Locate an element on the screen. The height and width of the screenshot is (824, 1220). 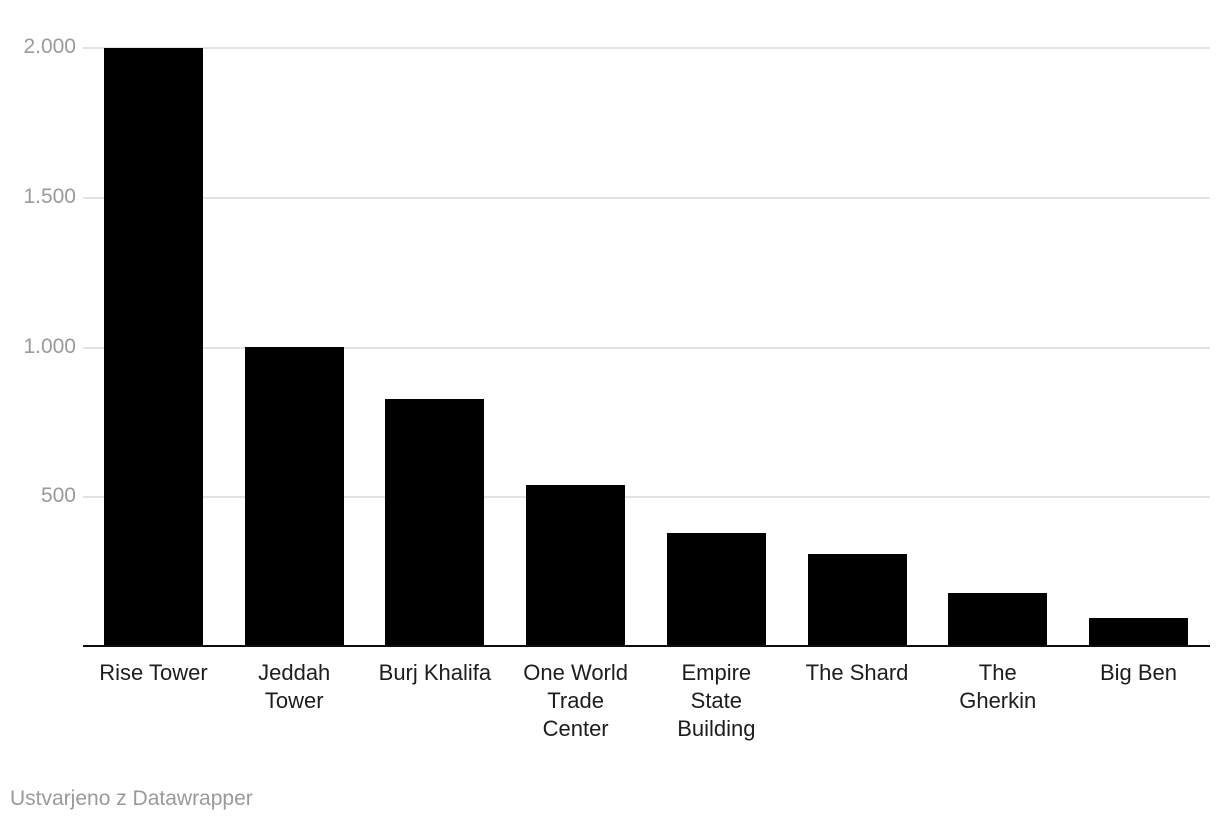
category-label: Rise Tower is located at coordinates (153, 672).